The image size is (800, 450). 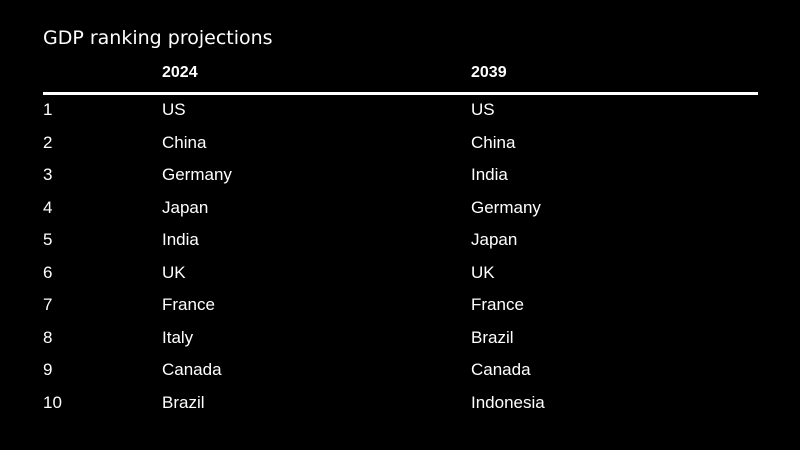 I want to click on country-2039-cell: Brazil, so click(x=492, y=337).